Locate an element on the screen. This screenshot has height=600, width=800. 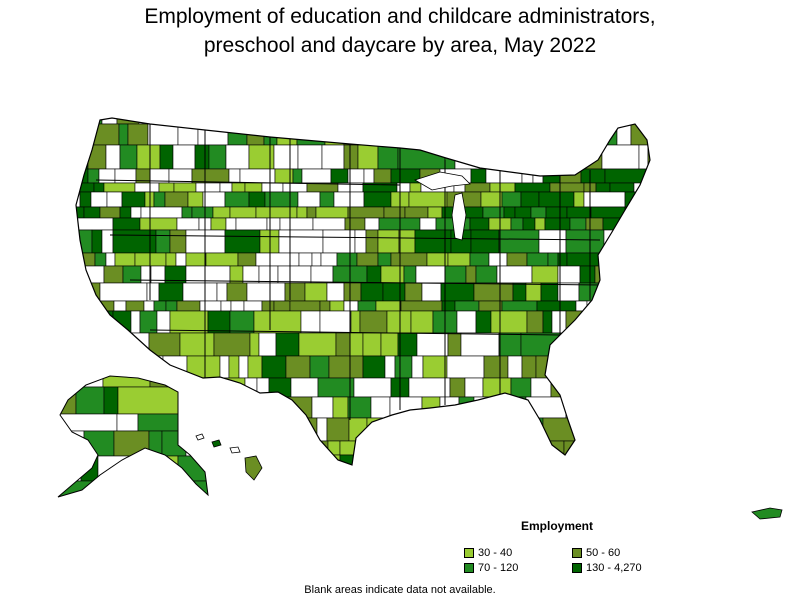
map-title-line-2: preschool and daycare by area, May 2022 is located at coordinates (400, 45).